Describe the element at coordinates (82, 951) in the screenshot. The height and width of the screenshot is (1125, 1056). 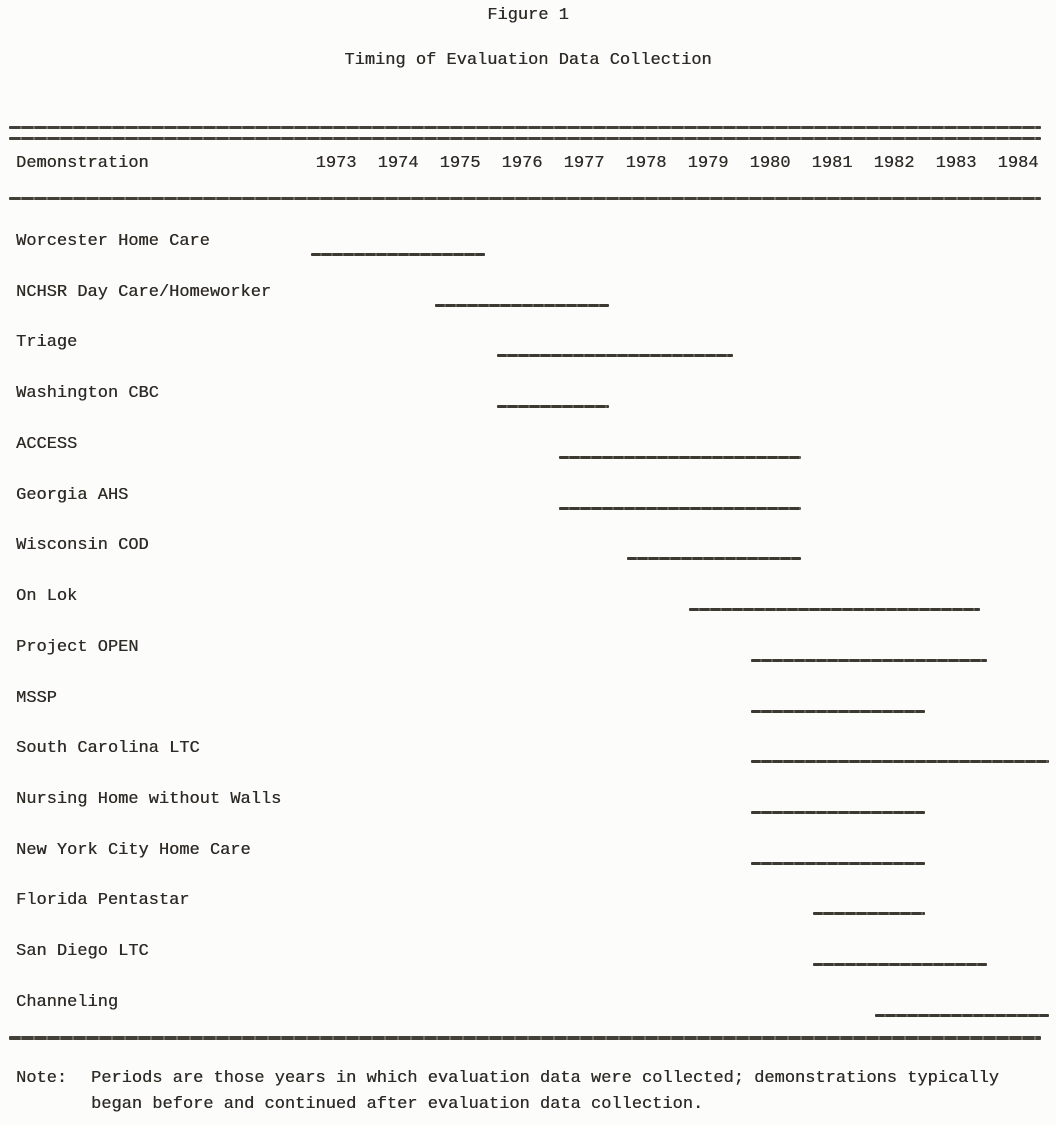
I see `demonstration-label: San Diego LTC` at that location.